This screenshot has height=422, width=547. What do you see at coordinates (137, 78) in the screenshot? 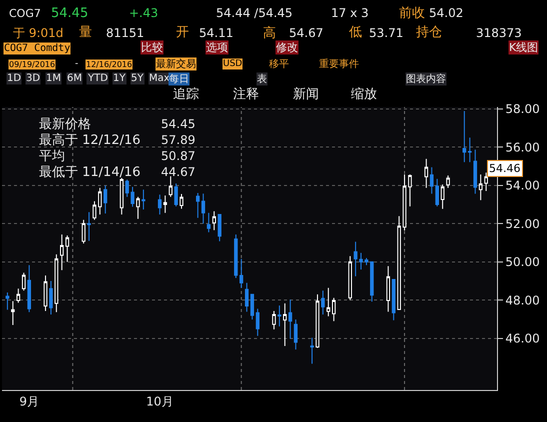
I see `text: 5Y` at bounding box center [137, 78].